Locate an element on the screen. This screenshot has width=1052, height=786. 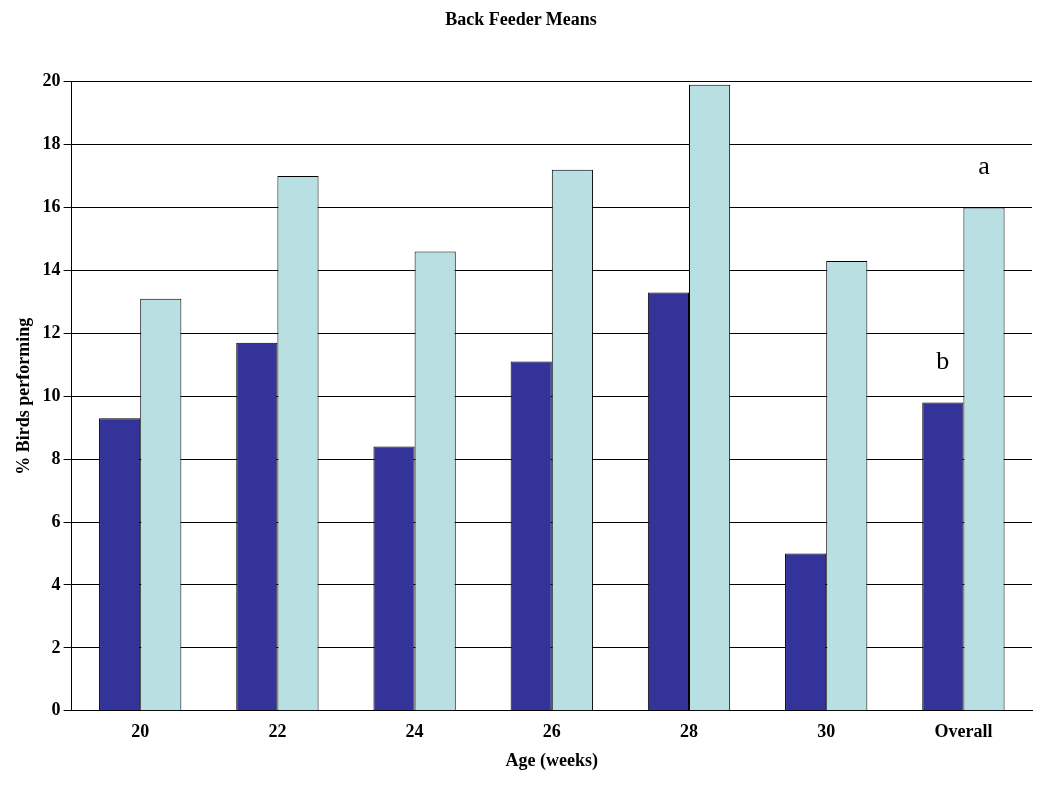
y-tick-label: 18 is located at coordinates (51, 143).